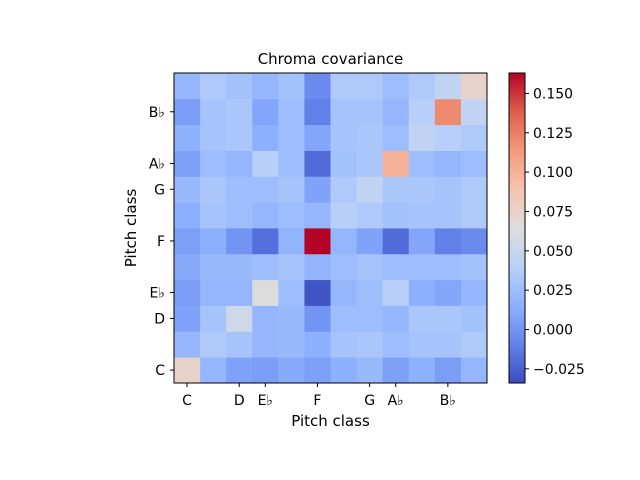  I want to click on y-tick-label: C, so click(160, 371).